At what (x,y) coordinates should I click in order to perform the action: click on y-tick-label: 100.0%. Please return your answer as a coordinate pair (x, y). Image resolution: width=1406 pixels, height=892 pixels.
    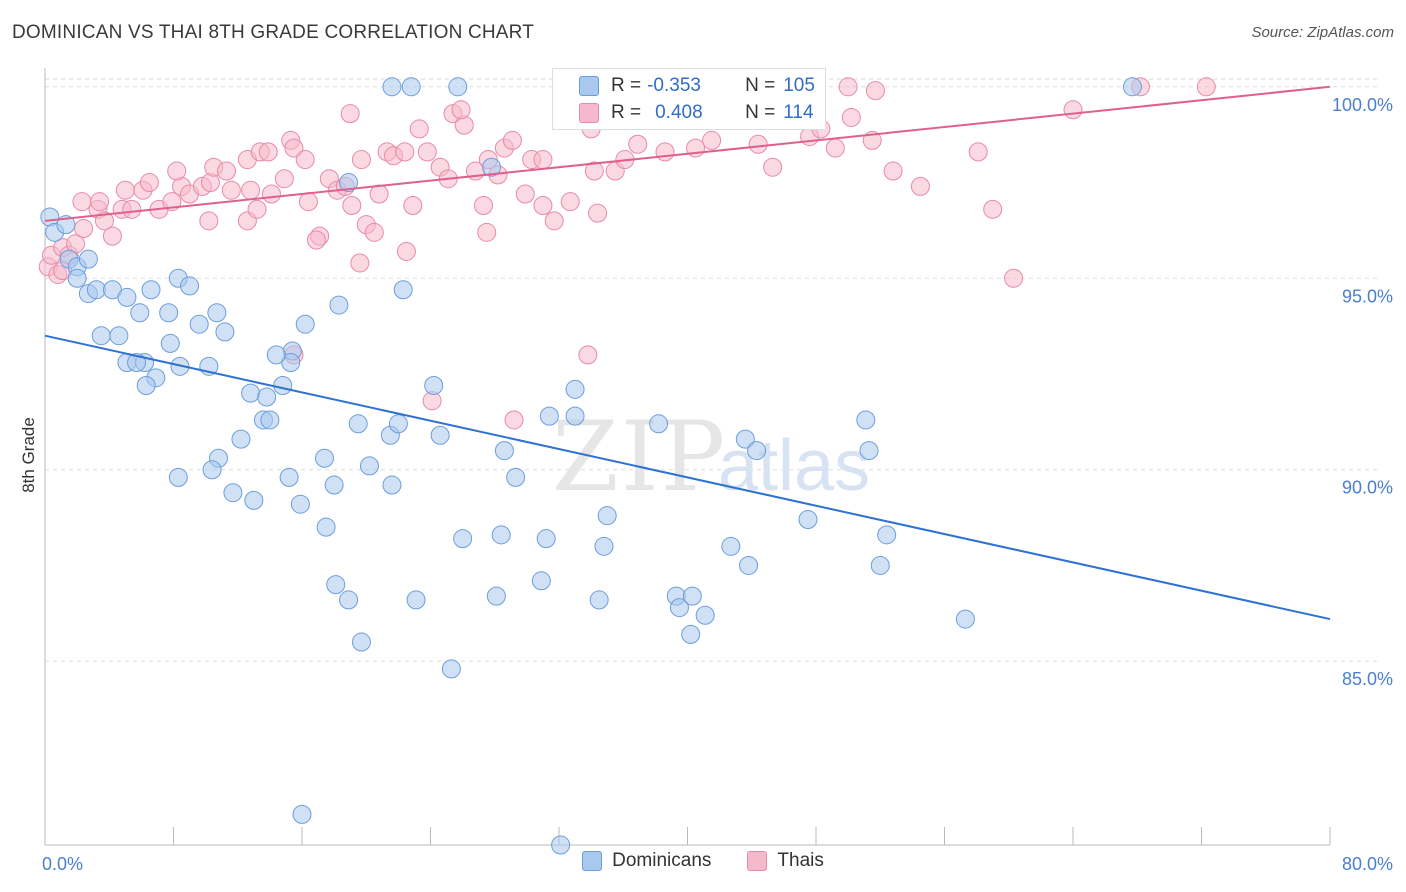
    Looking at the image, I should click on (1362, 105).